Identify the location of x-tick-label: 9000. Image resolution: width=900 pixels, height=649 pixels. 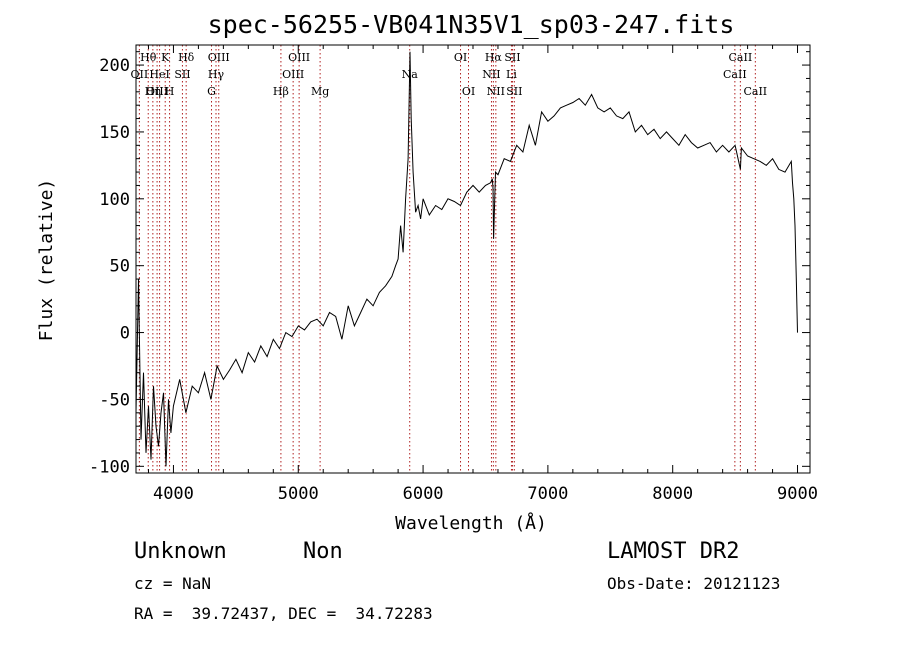
(797, 494).